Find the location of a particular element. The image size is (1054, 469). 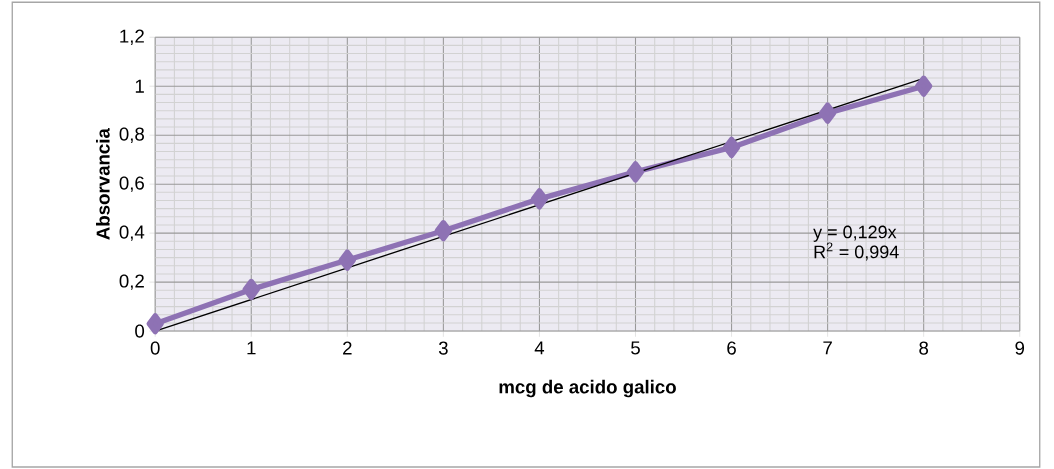

x-tick-label: 5 is located at coordinates (635, 348).